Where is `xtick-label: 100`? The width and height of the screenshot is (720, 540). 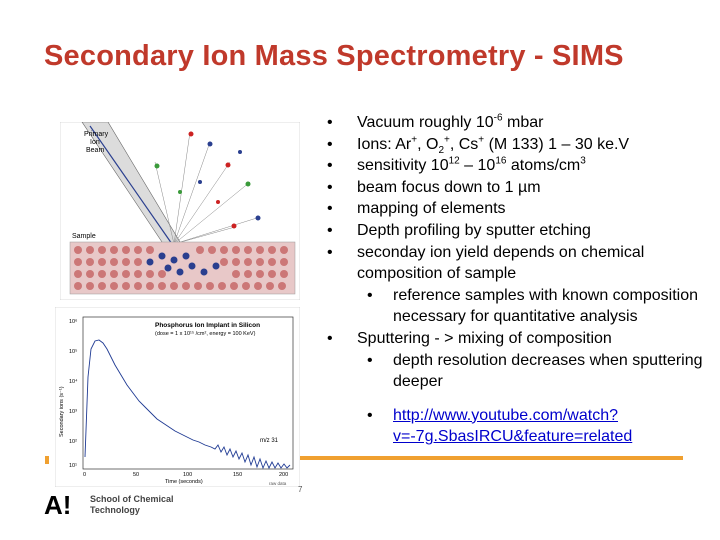
xtick-label: 100 is located at coordinates (187, 475).